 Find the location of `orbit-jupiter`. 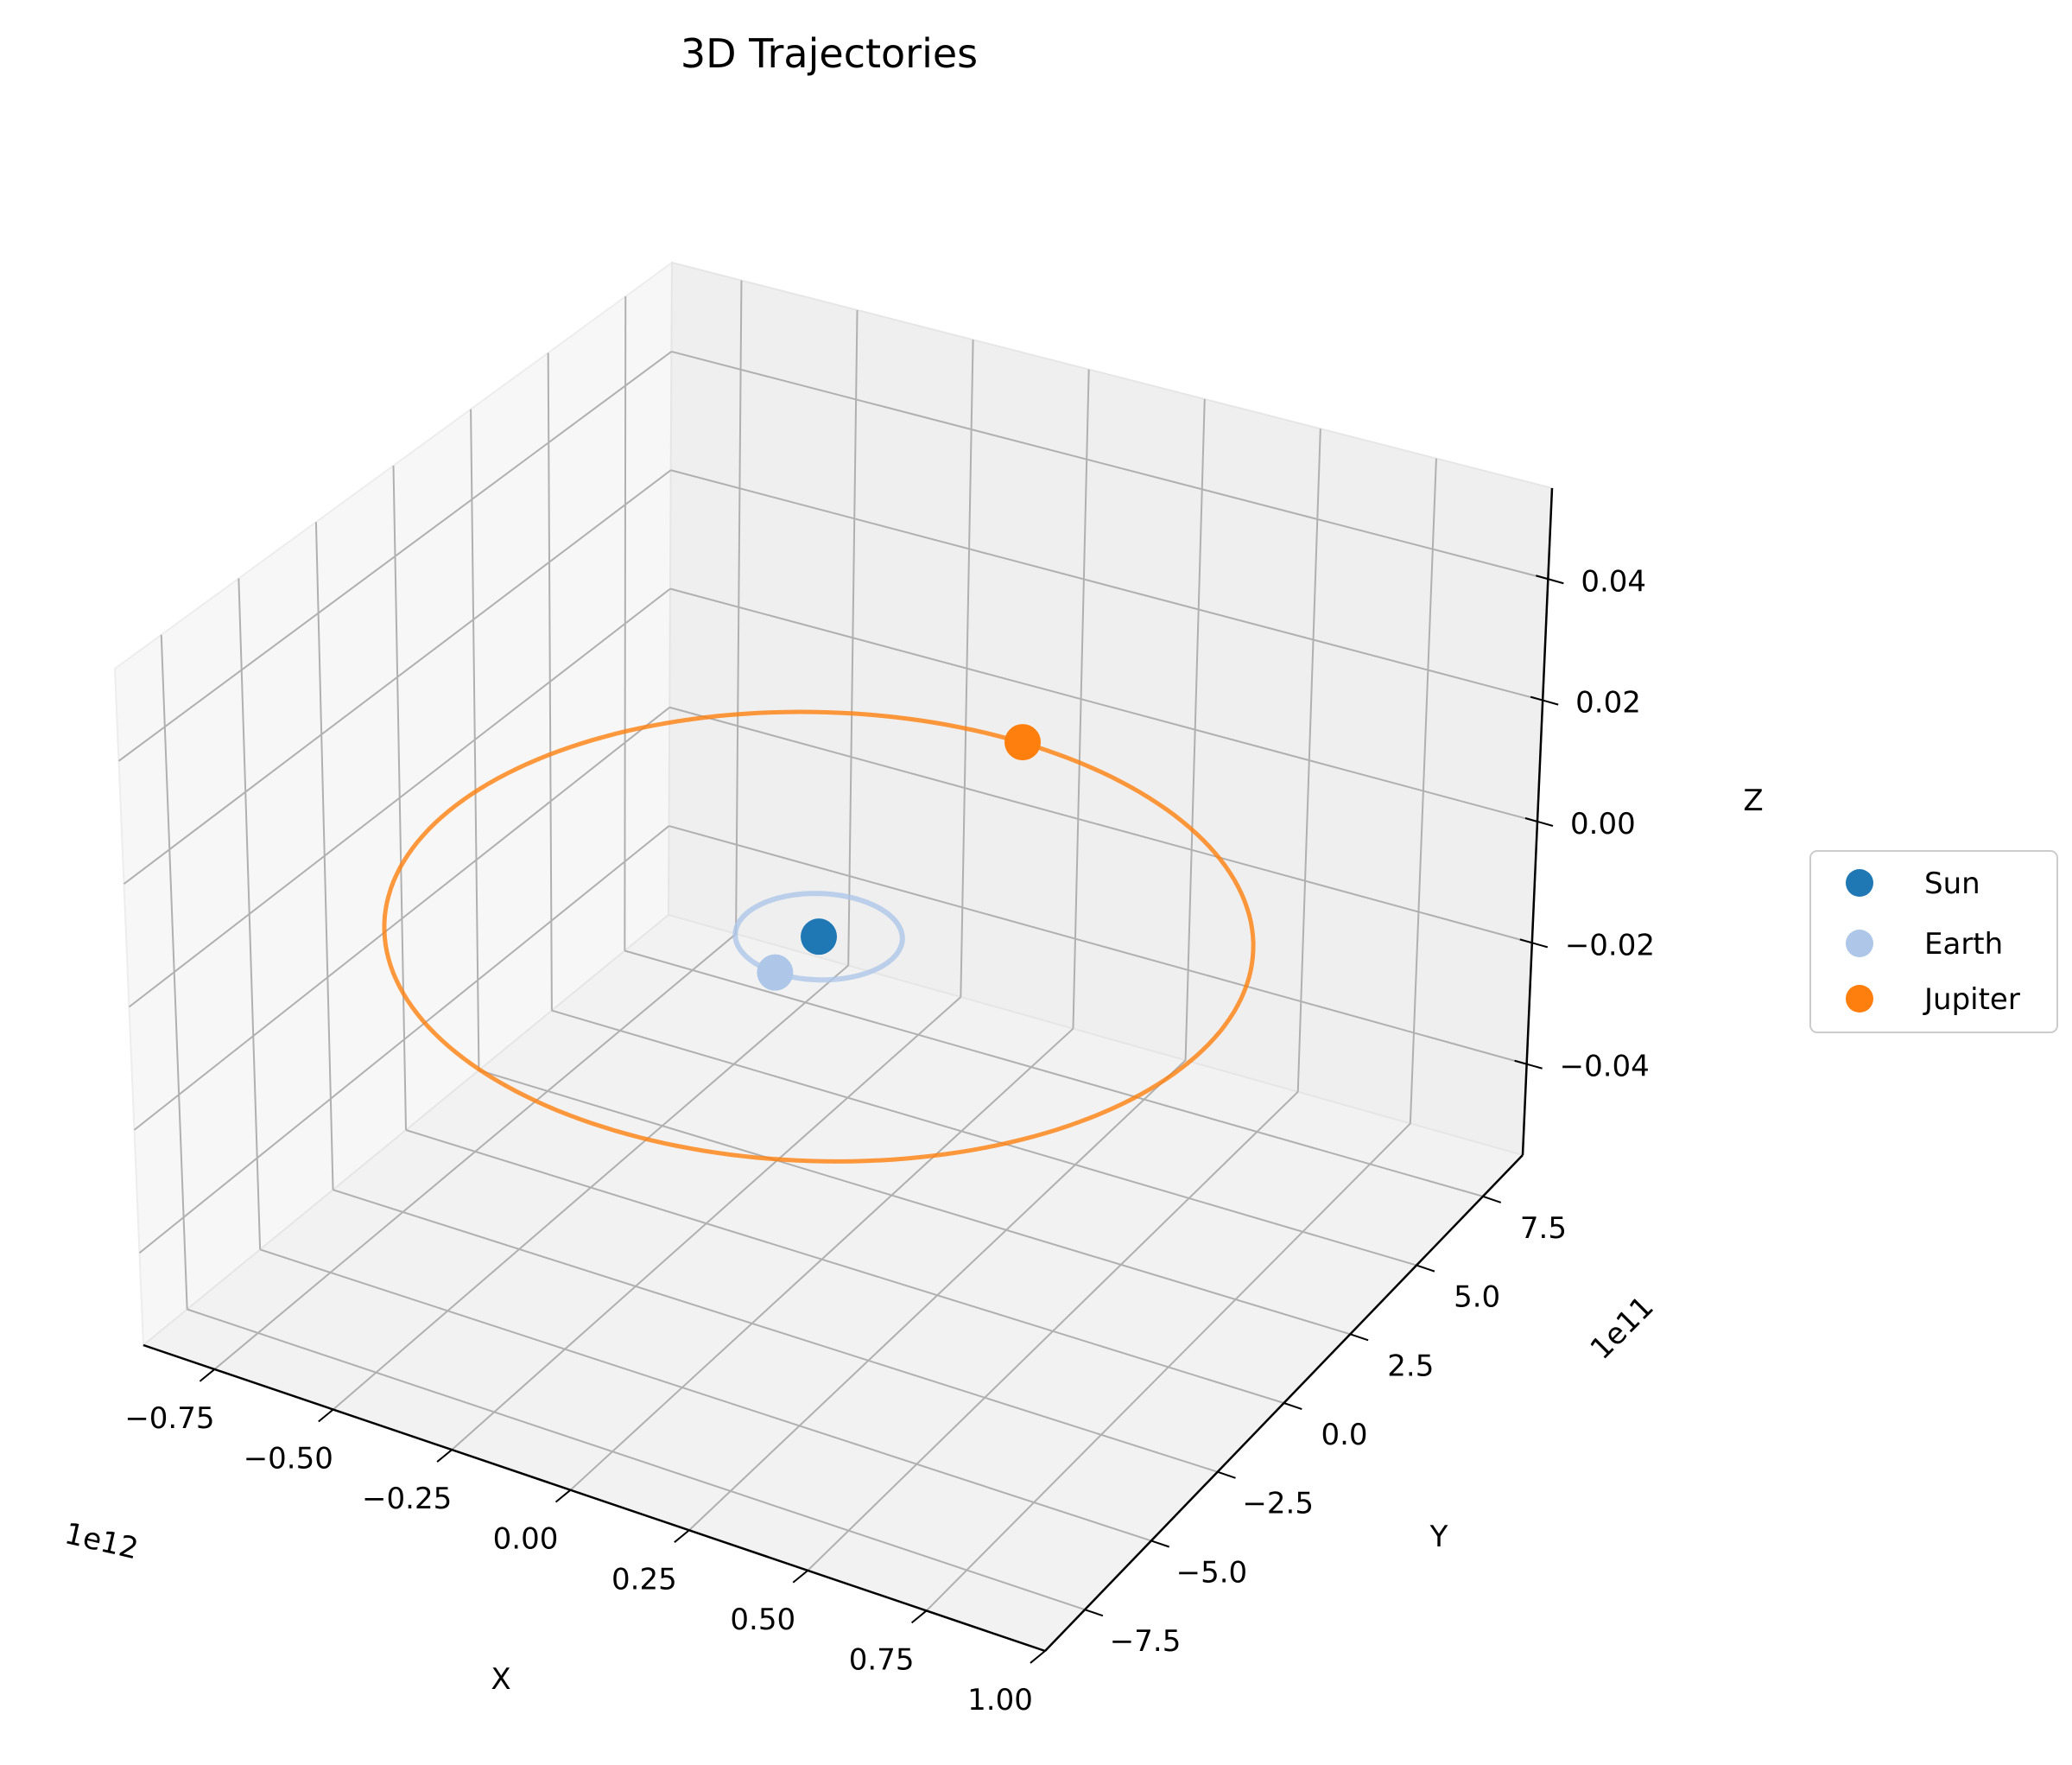

orbit-jupiter is located at coordinates (819, 936).